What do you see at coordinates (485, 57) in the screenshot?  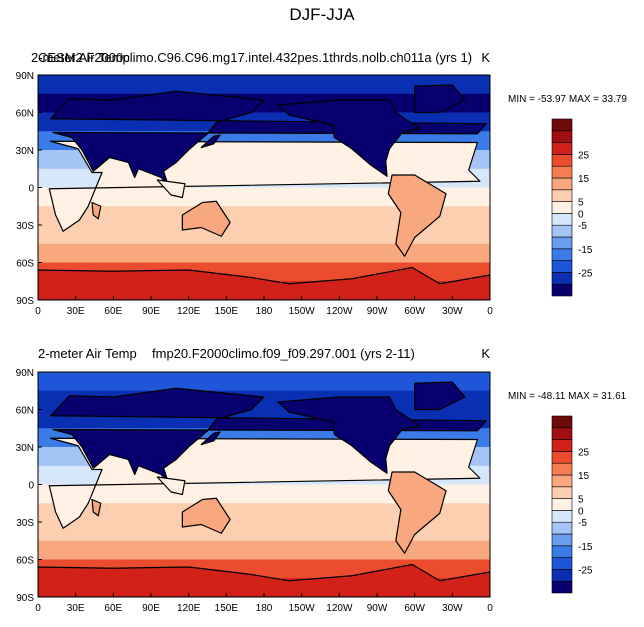 I see `panel-1-units: K` at bounding box center [485, 57].